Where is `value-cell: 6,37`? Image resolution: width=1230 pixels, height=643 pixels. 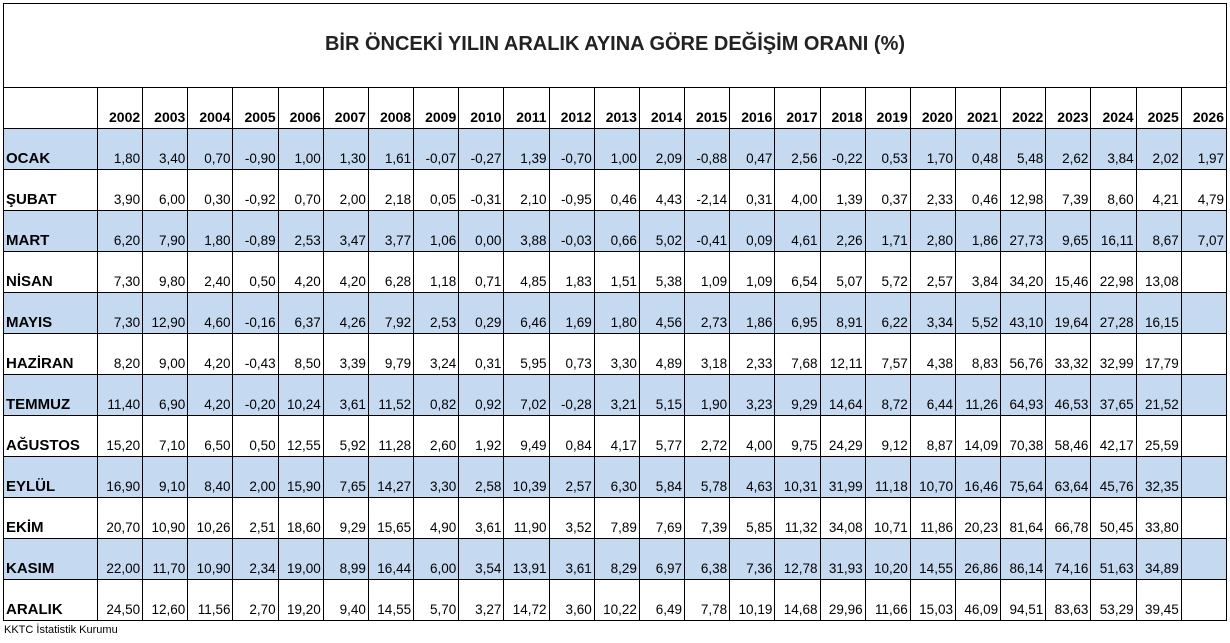 value-cell: 6,37 is located at coordinates (300, 313).